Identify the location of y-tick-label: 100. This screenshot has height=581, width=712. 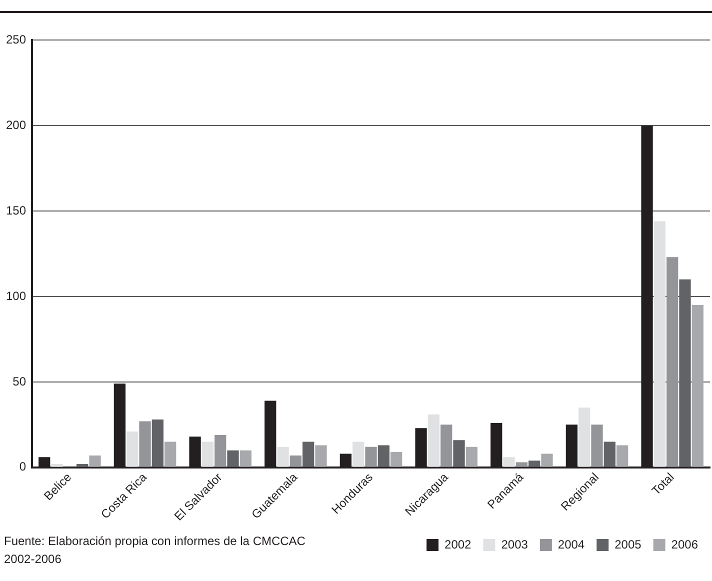
(16, 295).